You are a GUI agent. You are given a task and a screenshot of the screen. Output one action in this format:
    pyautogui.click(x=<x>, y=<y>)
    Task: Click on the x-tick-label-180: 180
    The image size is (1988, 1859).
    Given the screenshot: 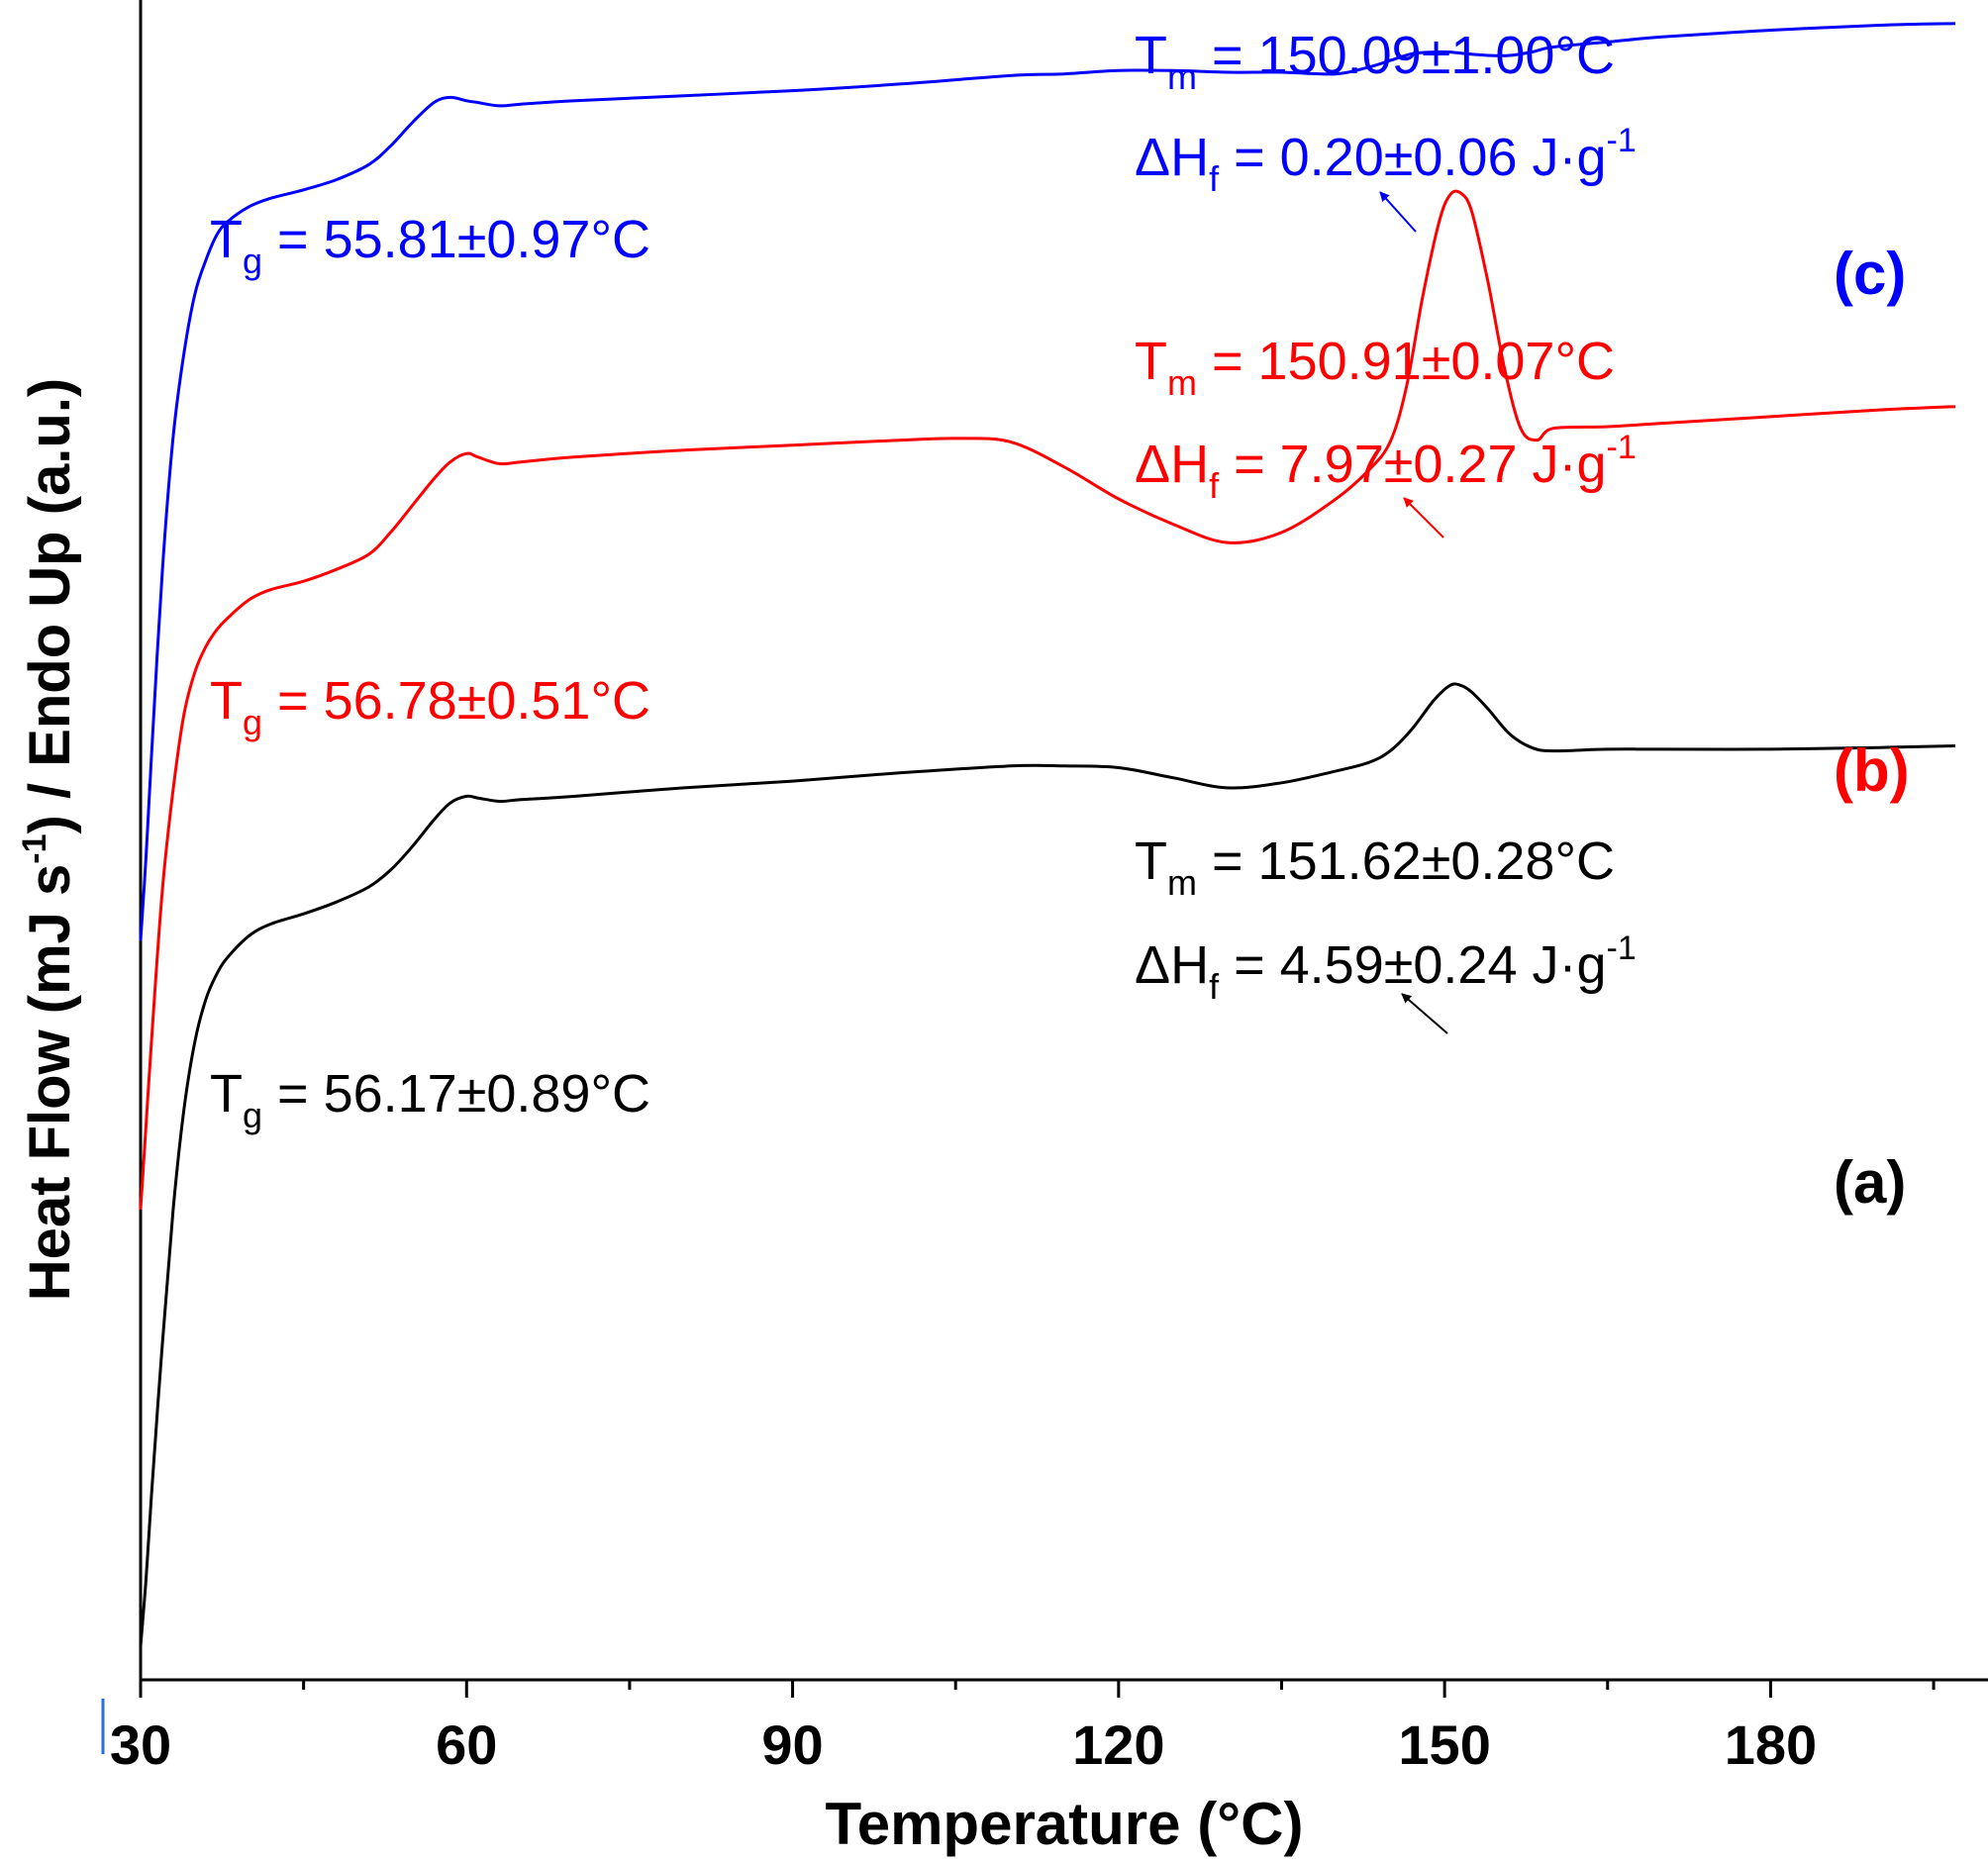 What is the action you would take?
    pyautogui.click(x=1771, y=1744)
    